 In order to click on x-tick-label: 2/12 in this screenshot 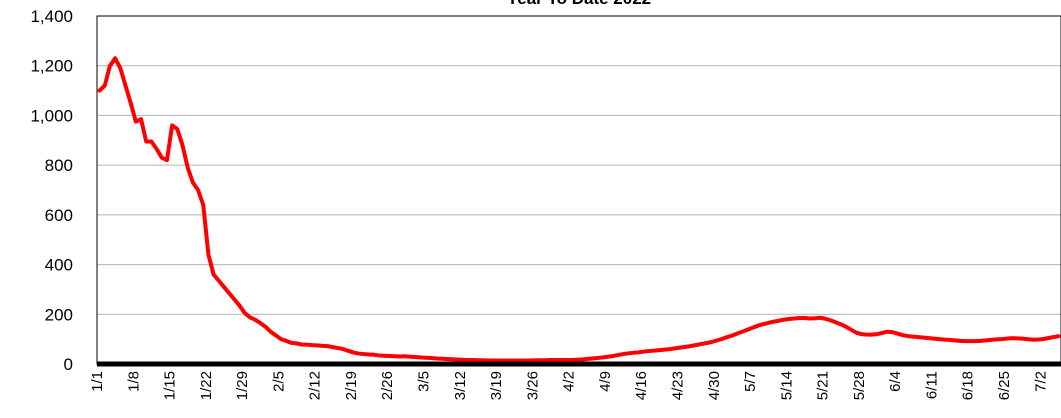, I will do `click(315, 385)`.